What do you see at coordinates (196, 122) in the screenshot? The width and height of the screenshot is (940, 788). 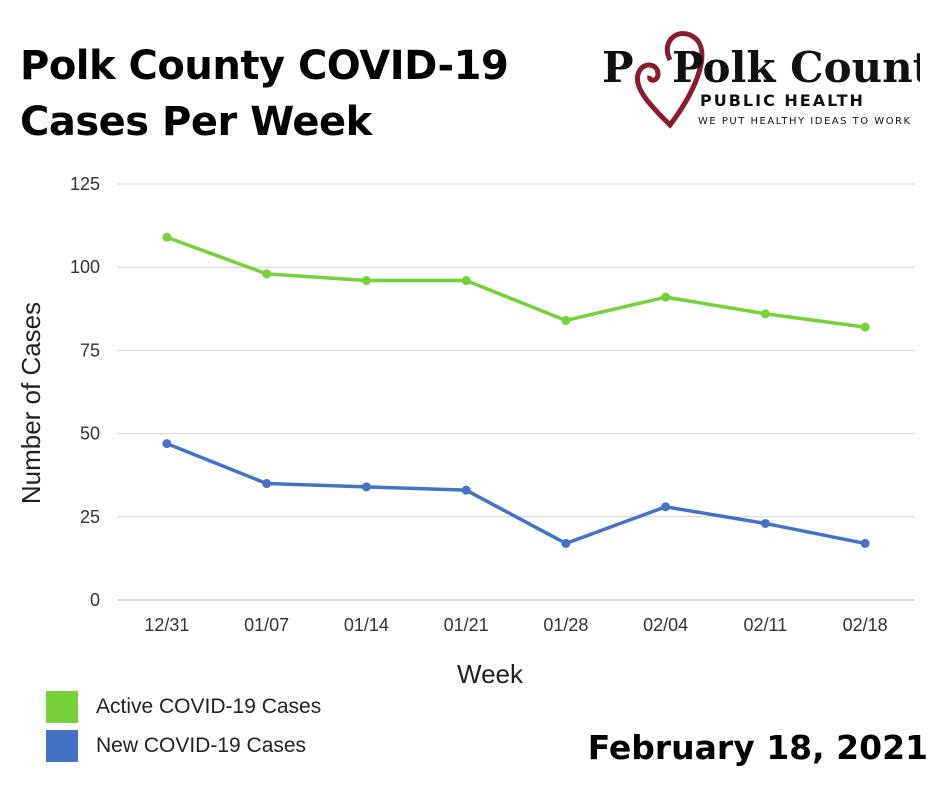 I see `title-line-2: Cases Per Week` at bounding box center [196, 122].